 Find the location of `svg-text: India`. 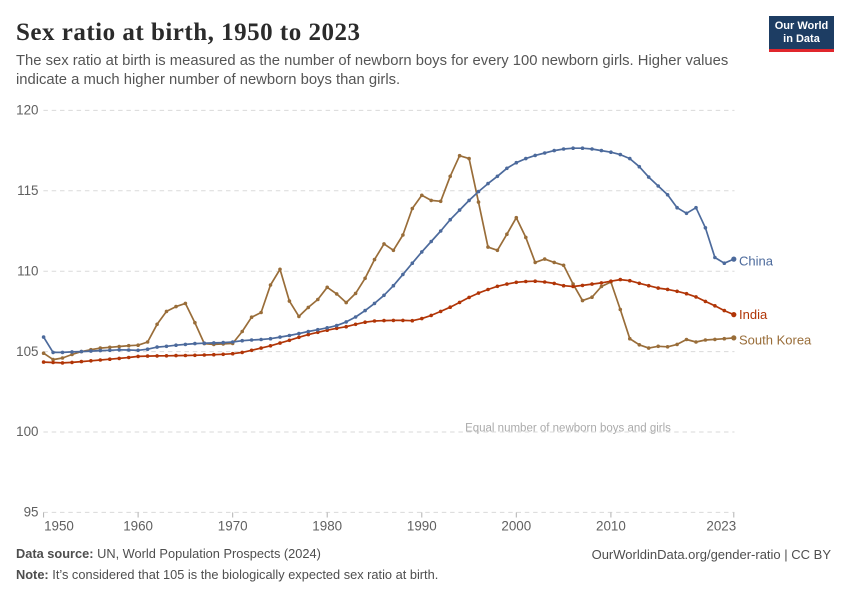

svg-text: India is located at coordinates (753, 314).